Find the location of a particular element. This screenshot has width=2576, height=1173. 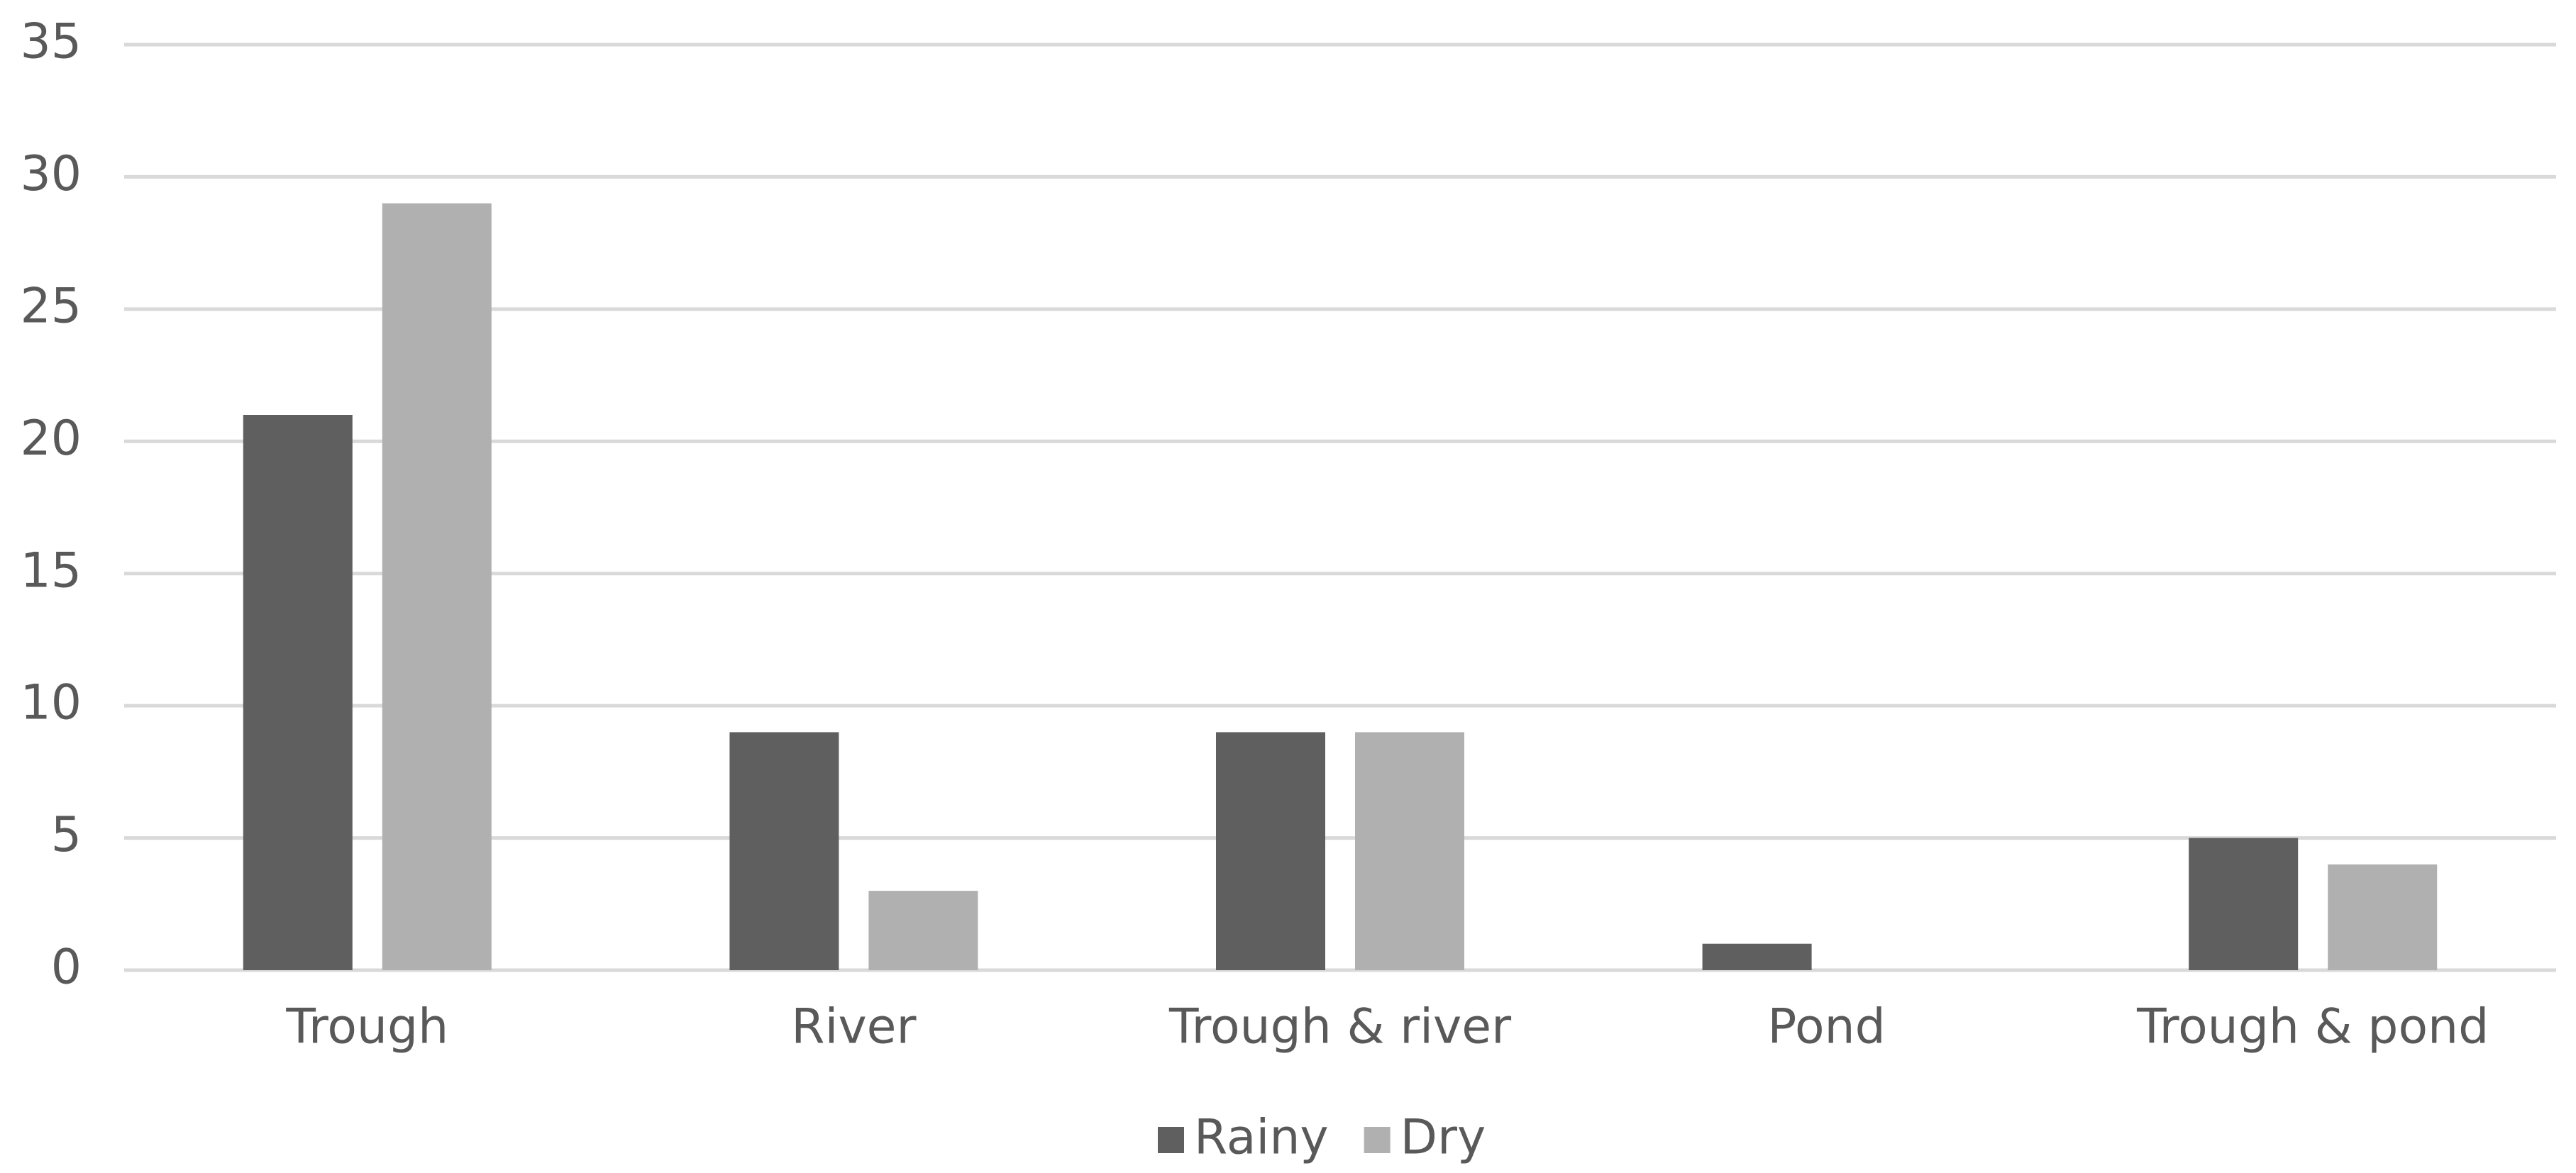

y-tick-label: 0 is located at coordinates (66, 968).